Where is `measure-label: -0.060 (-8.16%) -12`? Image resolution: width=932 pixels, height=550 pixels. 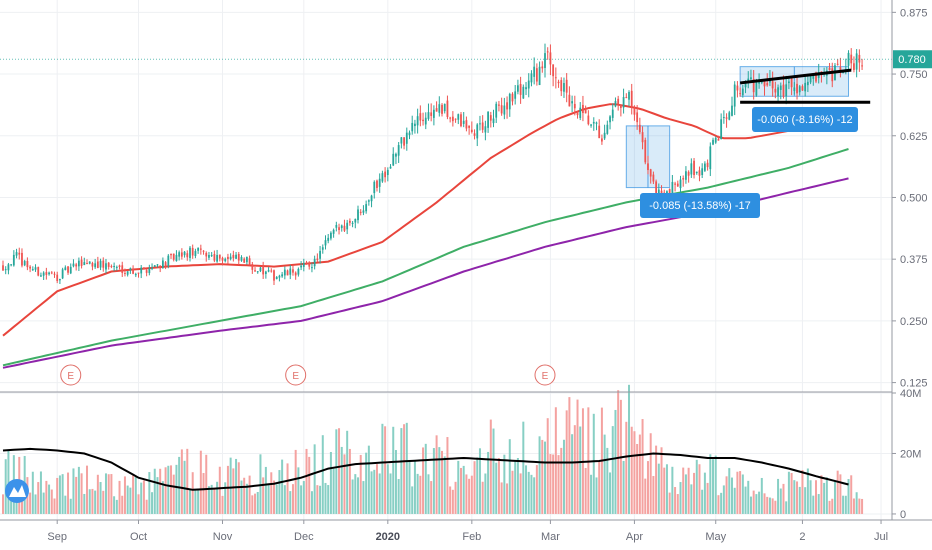
measure-label: -0.060 (-8.16%) -12 is located at coordinates (804, 120).